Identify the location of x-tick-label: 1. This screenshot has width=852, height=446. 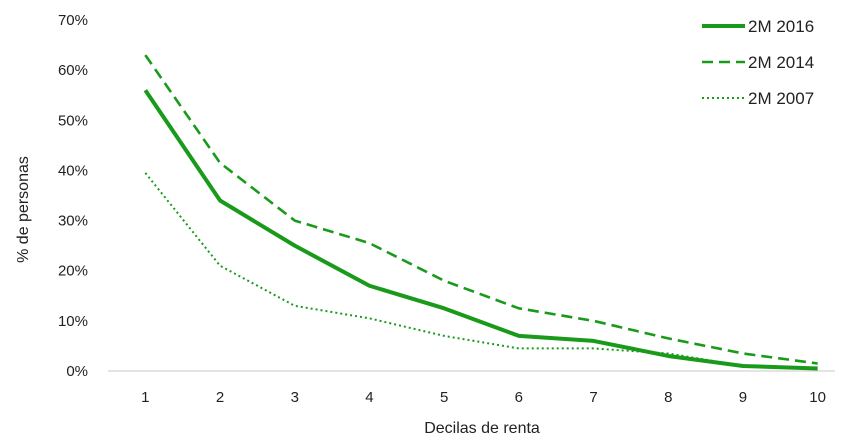
(145, 397).